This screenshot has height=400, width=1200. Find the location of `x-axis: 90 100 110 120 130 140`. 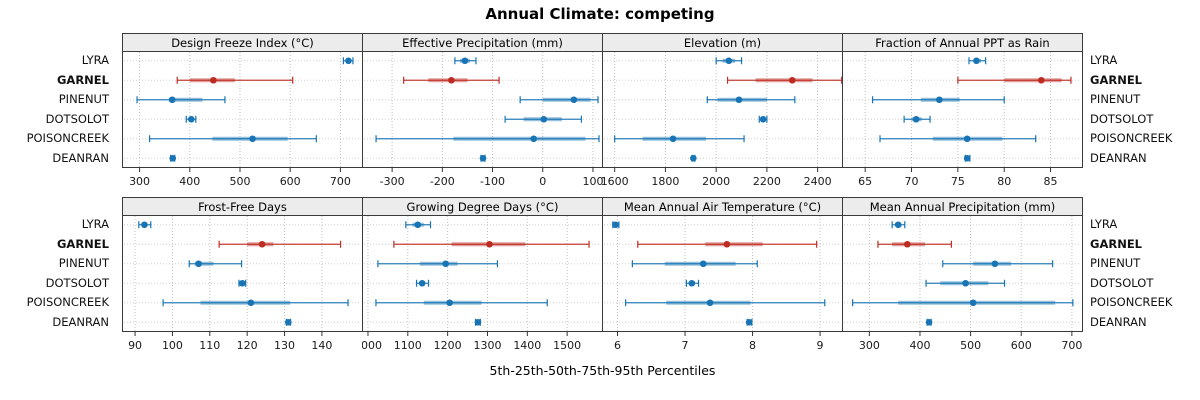

x-axis: 90 100 110 120 130 140 is located at coordinates (230, 342).